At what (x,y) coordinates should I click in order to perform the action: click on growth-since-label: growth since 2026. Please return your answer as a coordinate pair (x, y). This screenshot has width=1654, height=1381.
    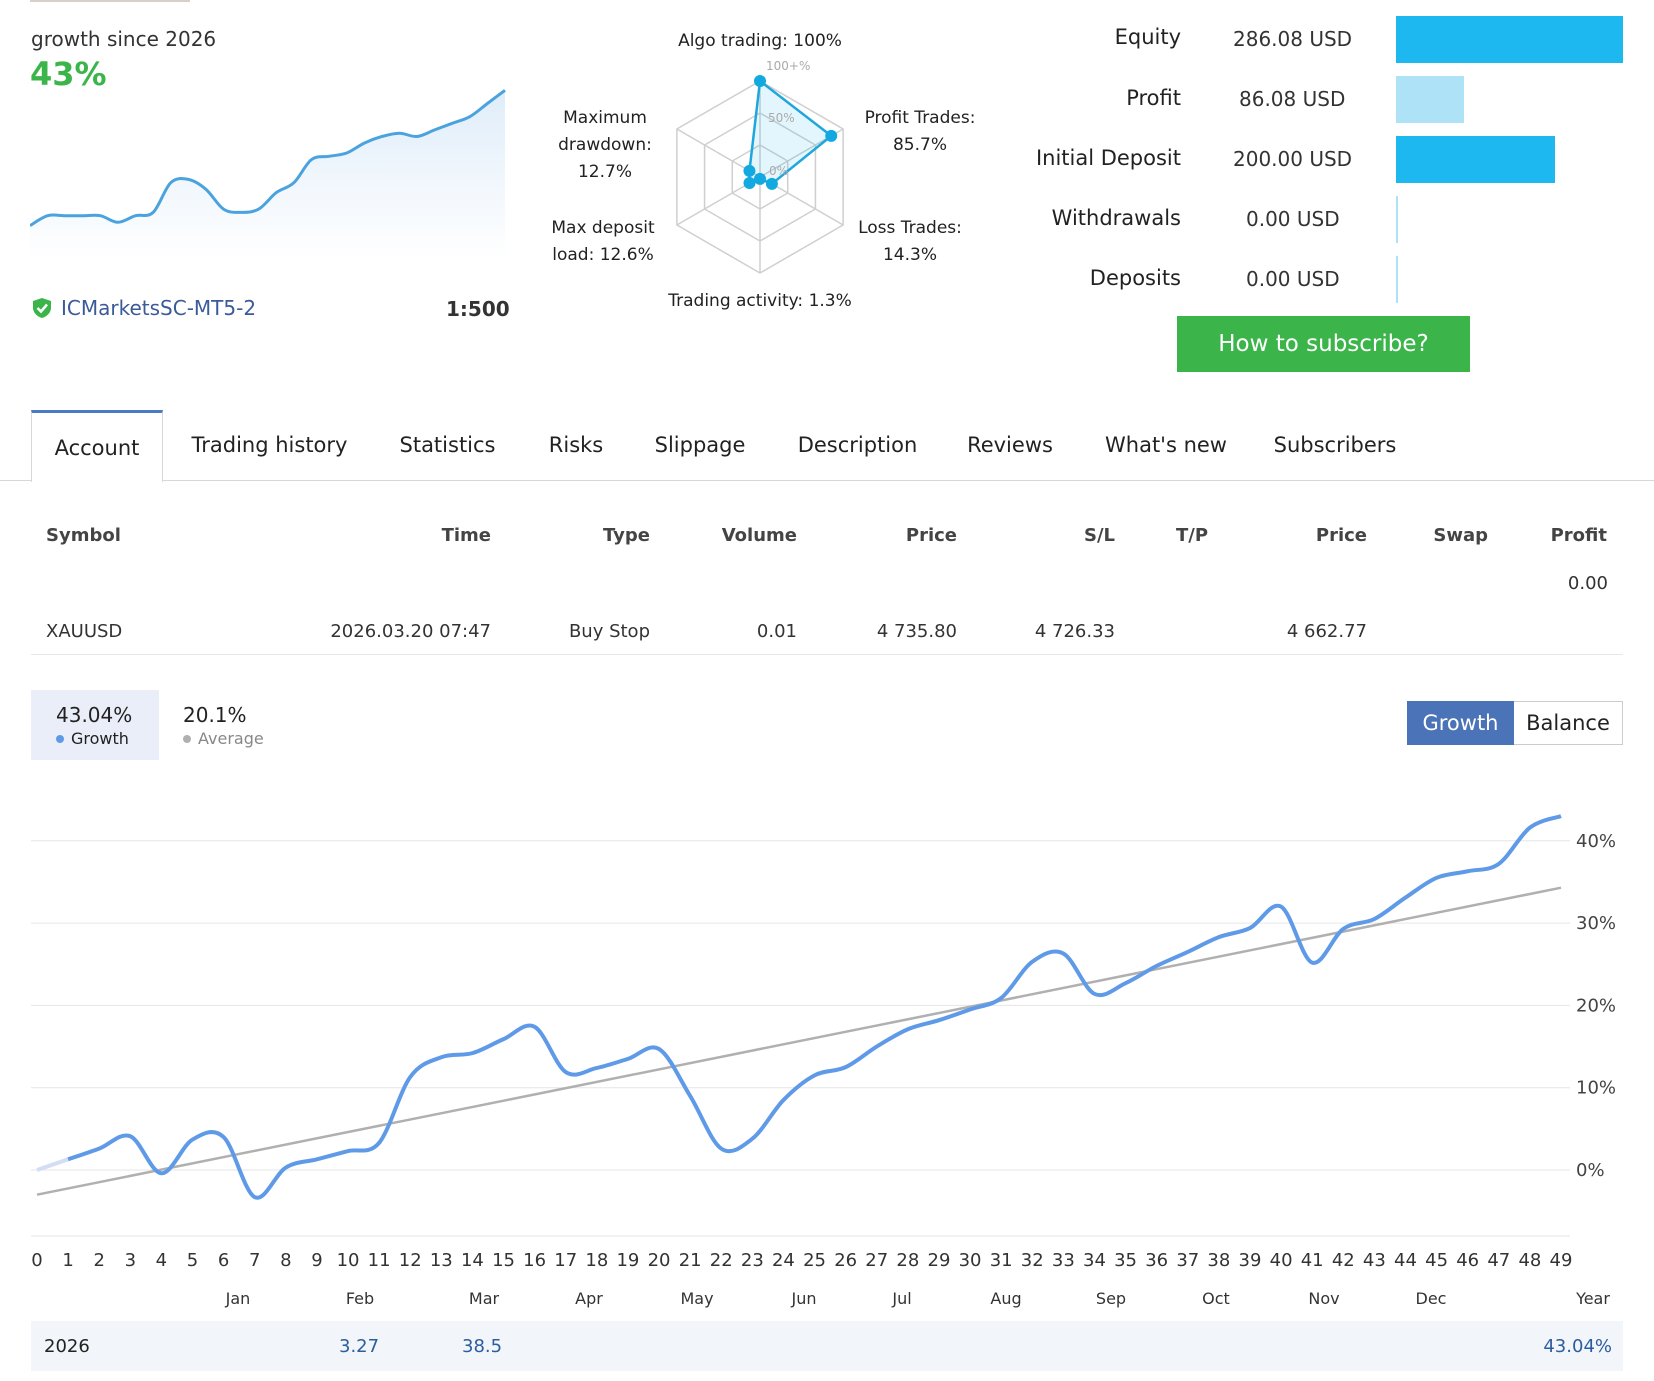
    Looking at the image, I should click on (124, 39).